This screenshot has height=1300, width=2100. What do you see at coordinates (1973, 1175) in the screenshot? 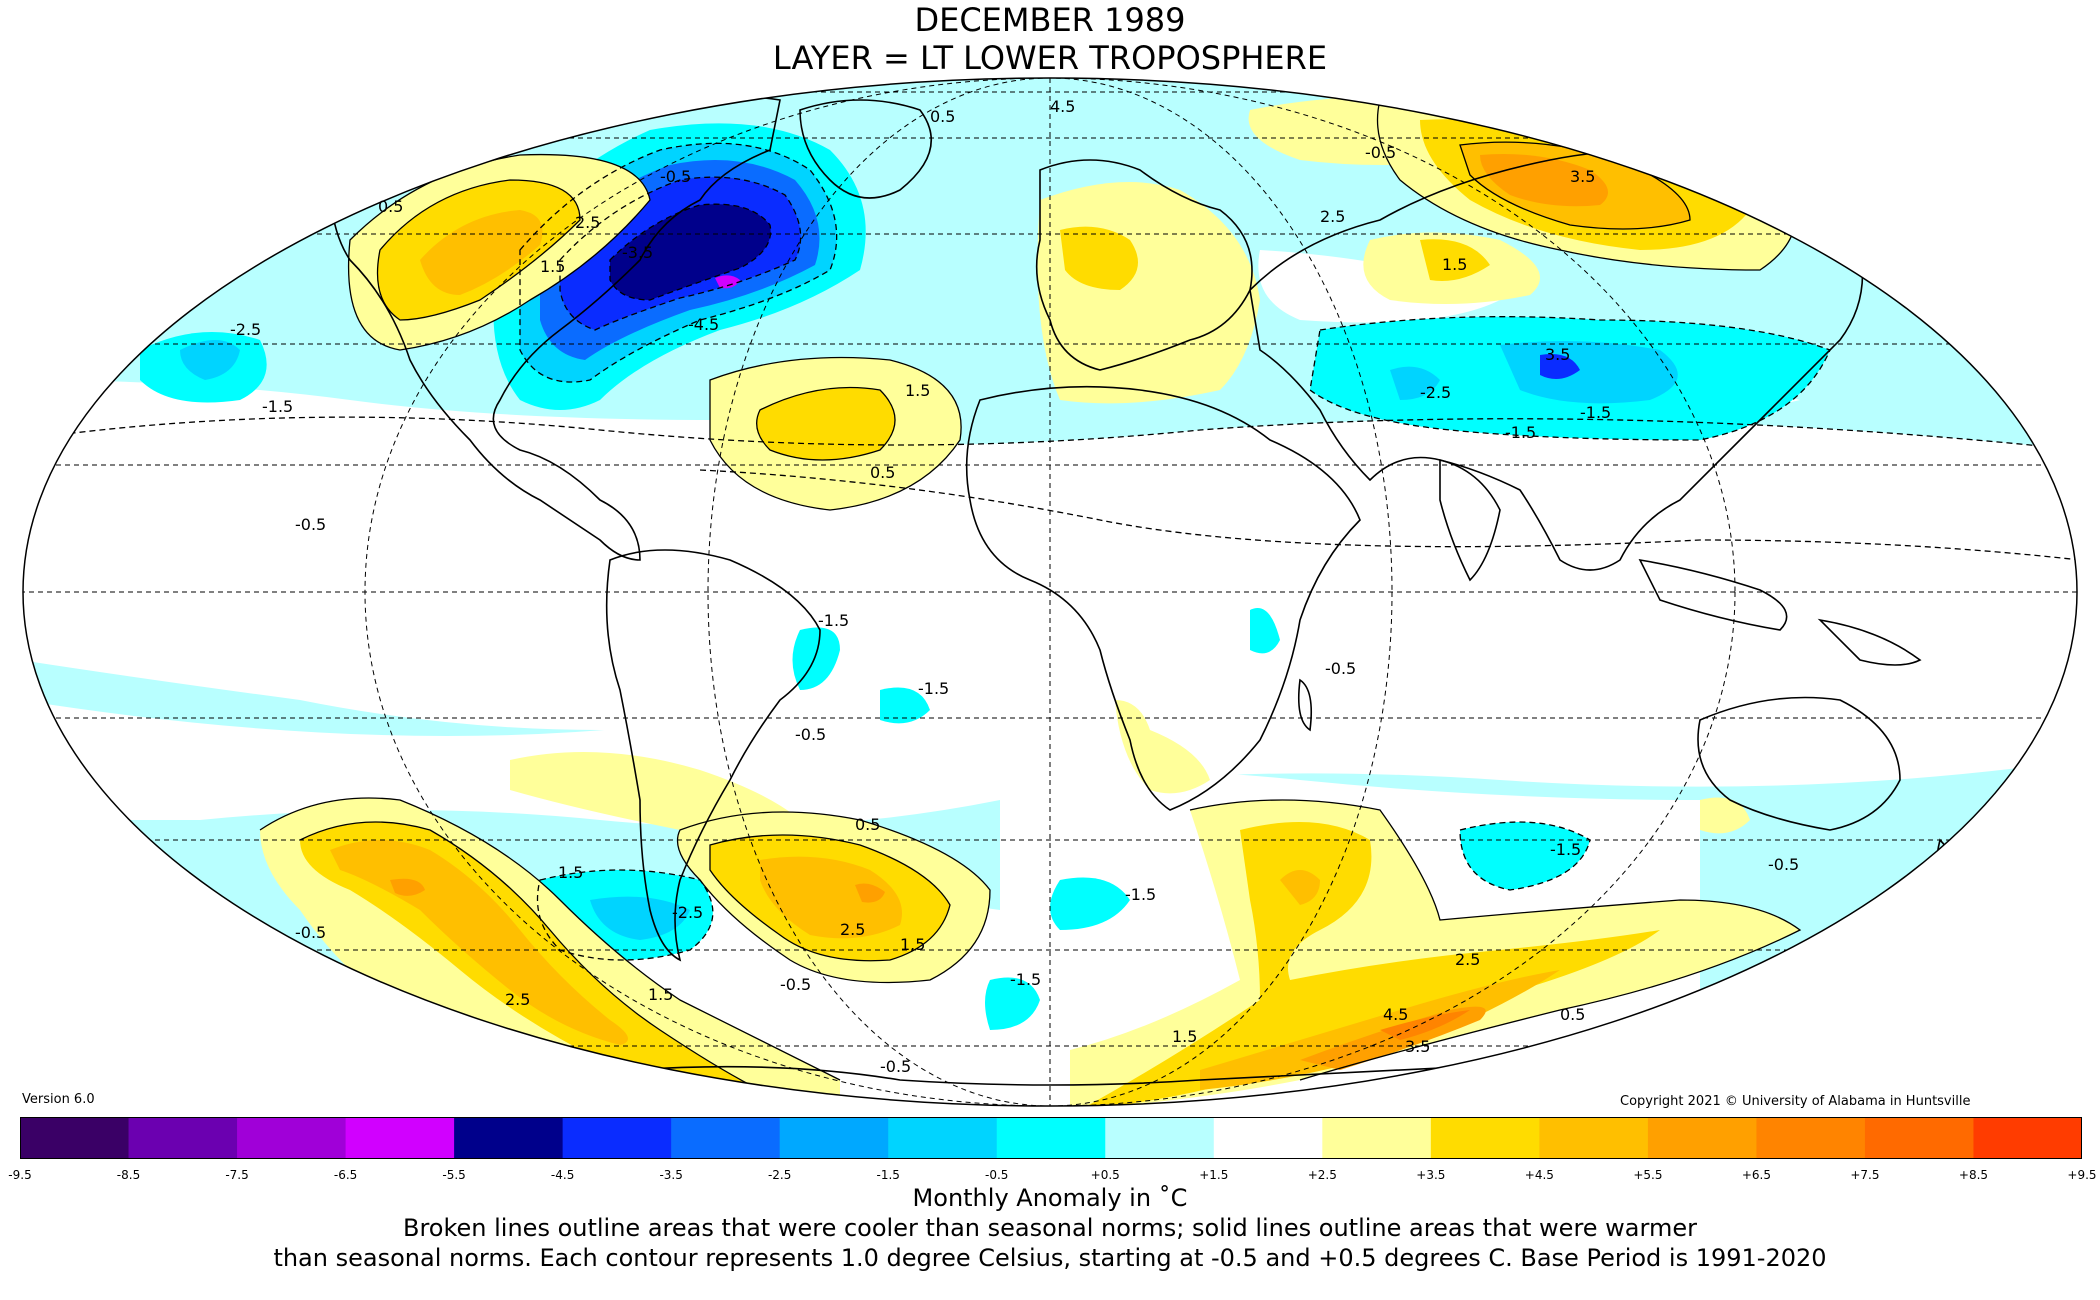
I see `colorbar-tick-label: +8.5` at bounding box center [1973, 1175].